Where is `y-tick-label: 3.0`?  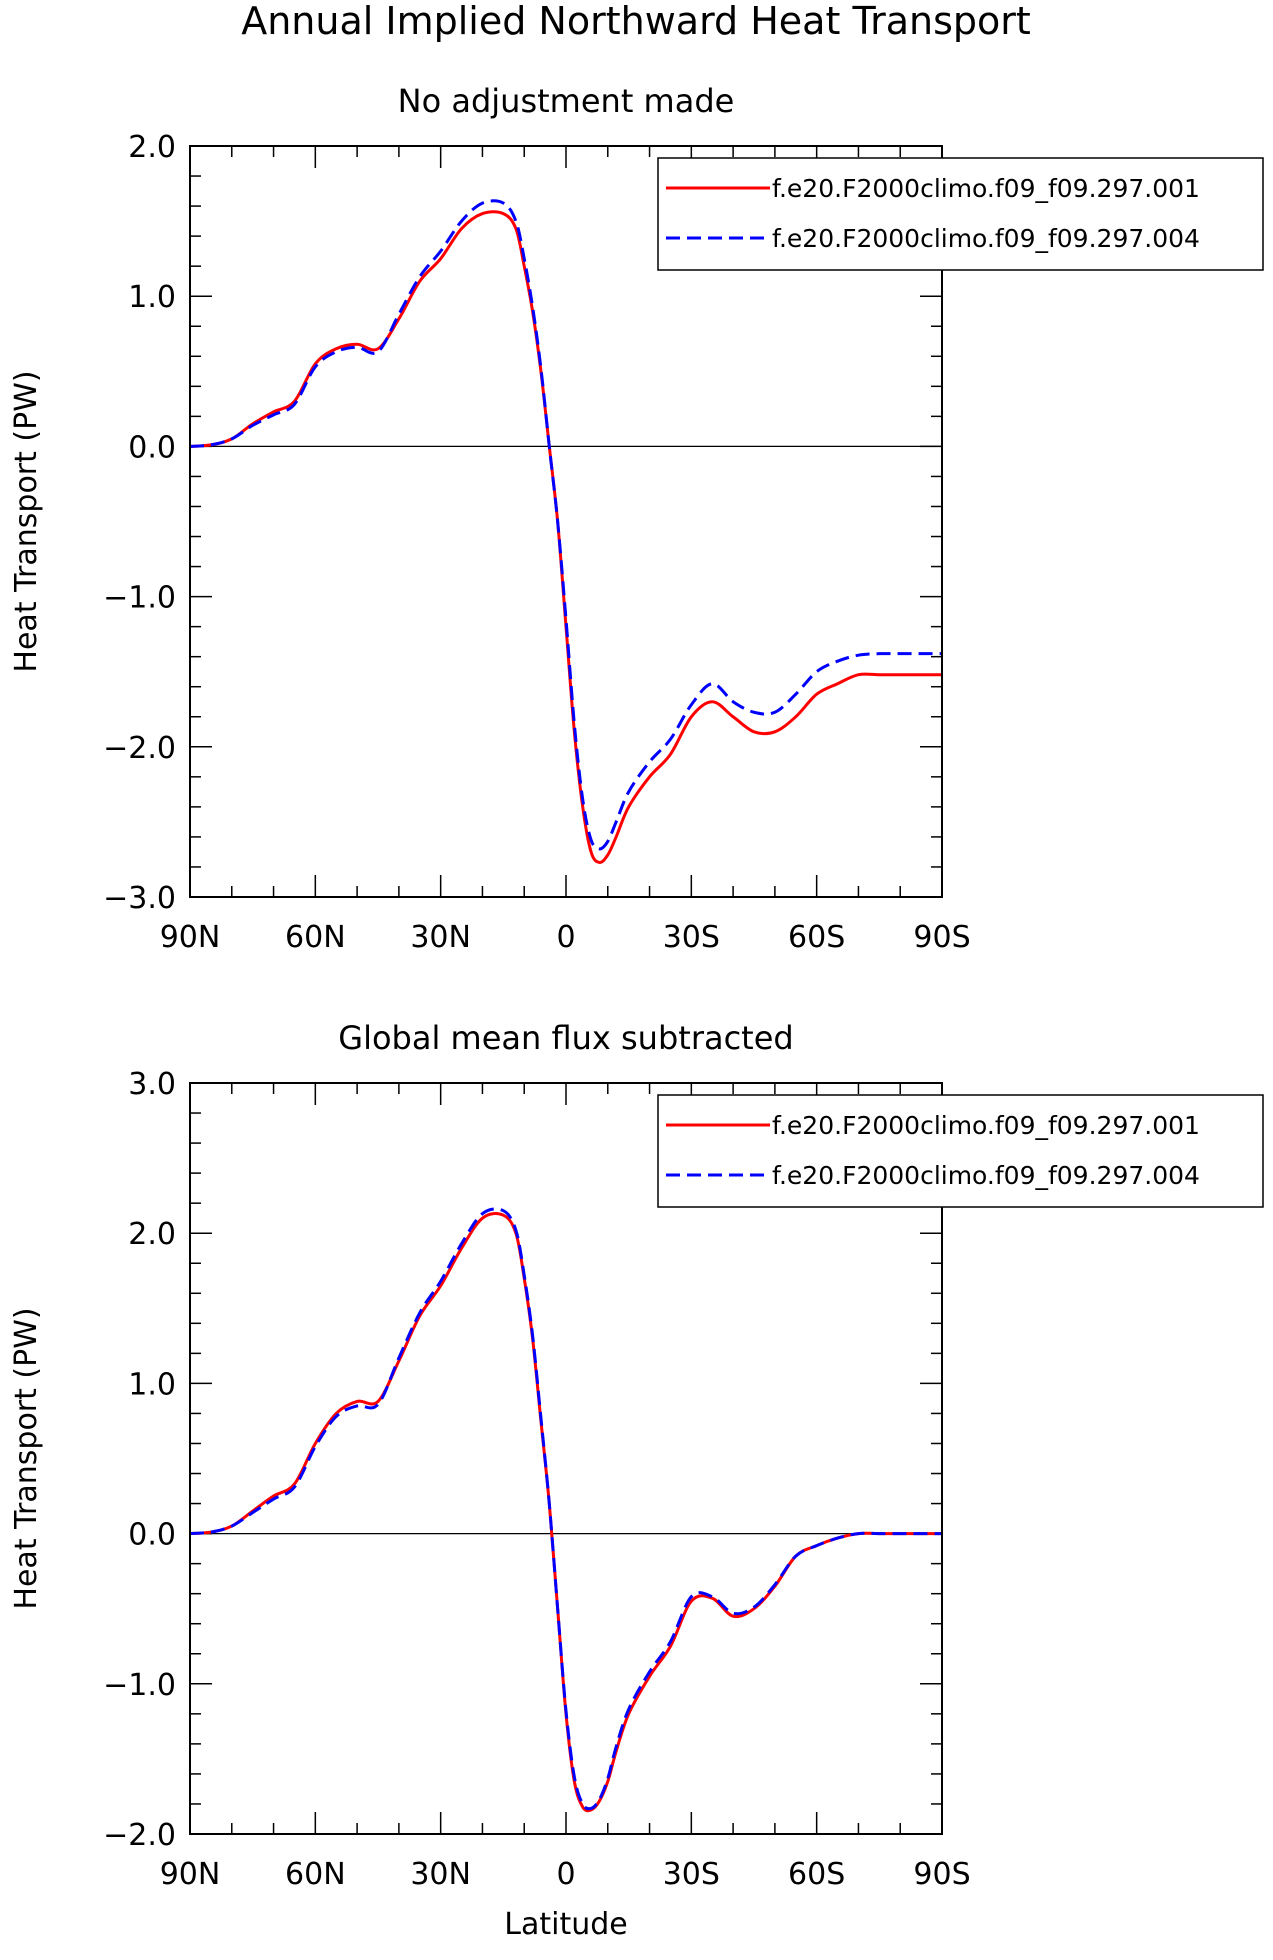 y-tick-label: 3.0 is located at coordinates (152, 1084).